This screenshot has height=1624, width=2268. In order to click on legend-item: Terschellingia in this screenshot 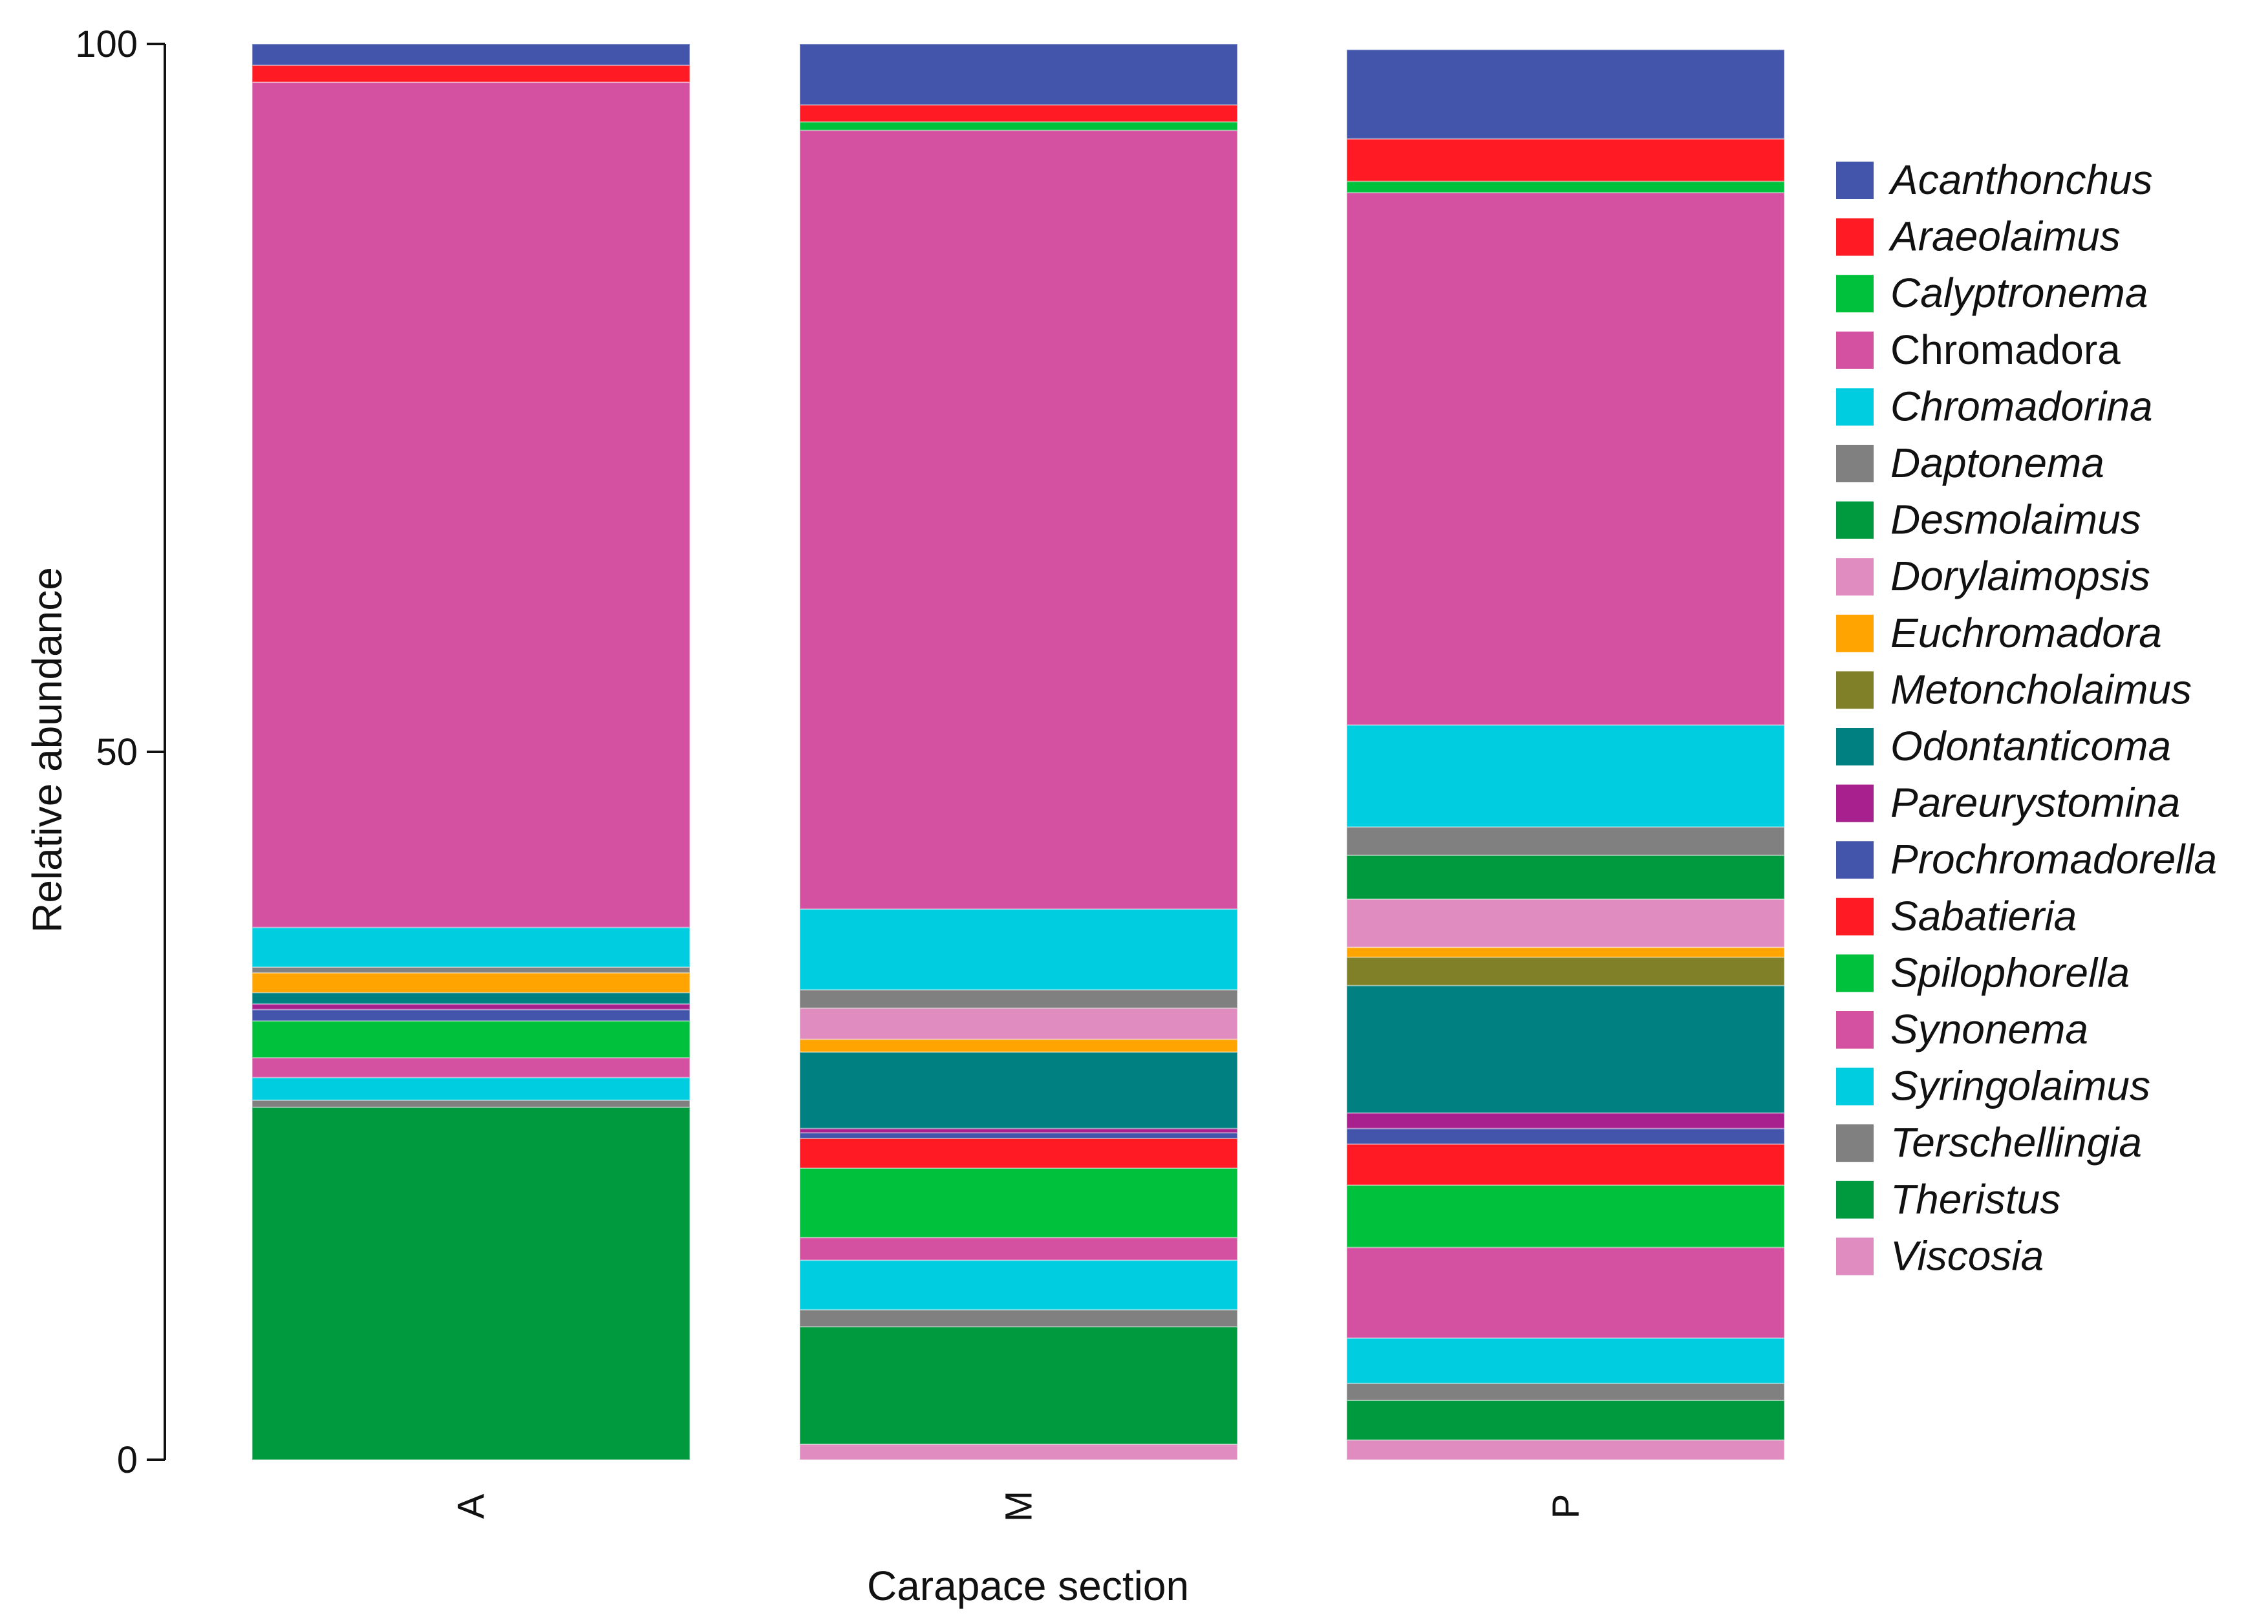, I will do `click(1989, 1142)`.